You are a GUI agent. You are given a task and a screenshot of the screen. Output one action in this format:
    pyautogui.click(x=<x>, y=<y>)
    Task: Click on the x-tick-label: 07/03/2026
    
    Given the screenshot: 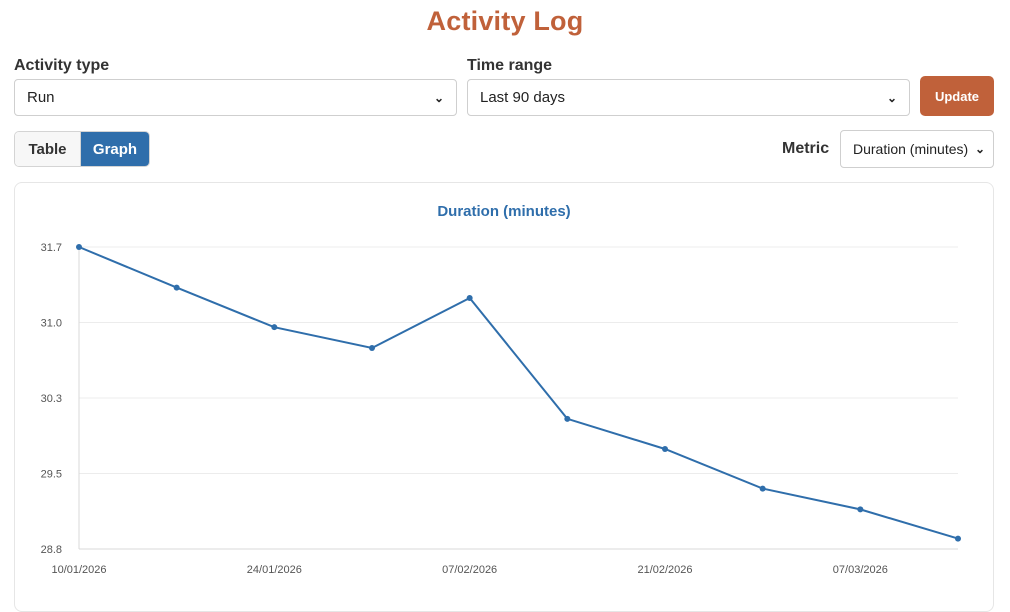 What is the action you would take?
    pyautogui.click(x=860, y=570)
    